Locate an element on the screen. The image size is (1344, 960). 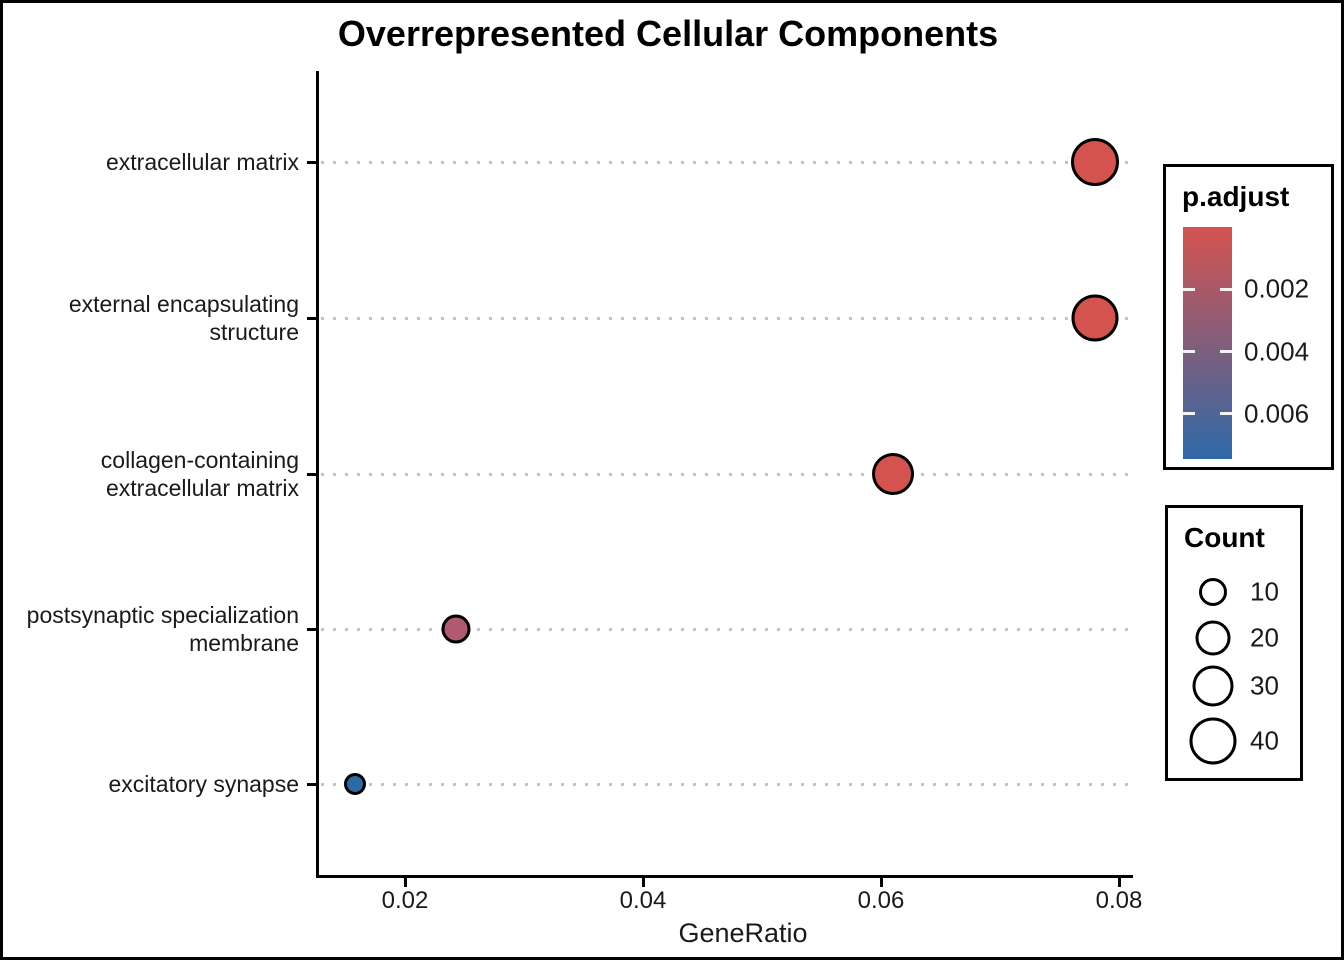
count-legend-label: 10 is located at coordinates (1264, 591).